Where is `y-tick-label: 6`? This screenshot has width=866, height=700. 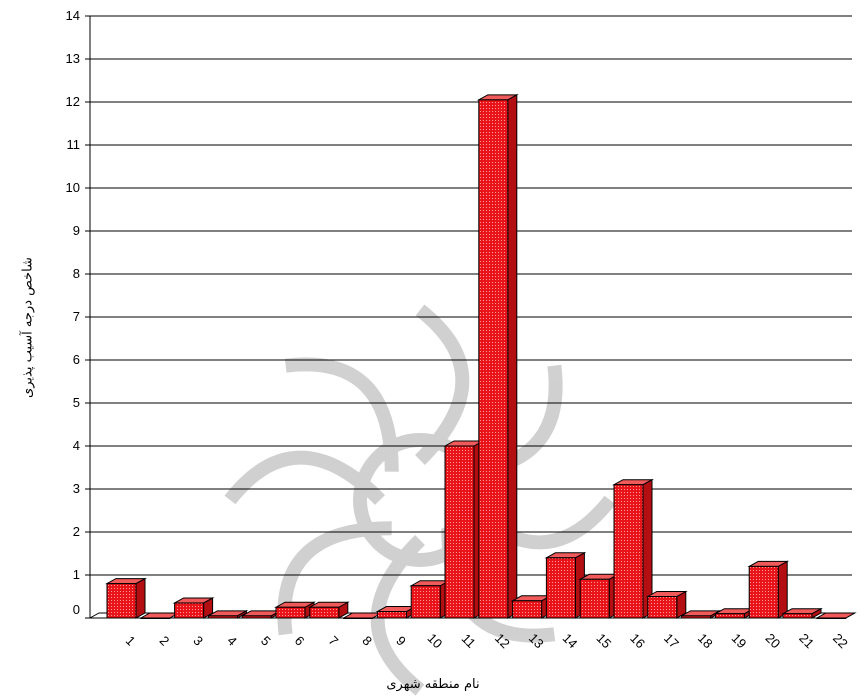 y-tick-label: 6 is located at coordinates (76, 359).